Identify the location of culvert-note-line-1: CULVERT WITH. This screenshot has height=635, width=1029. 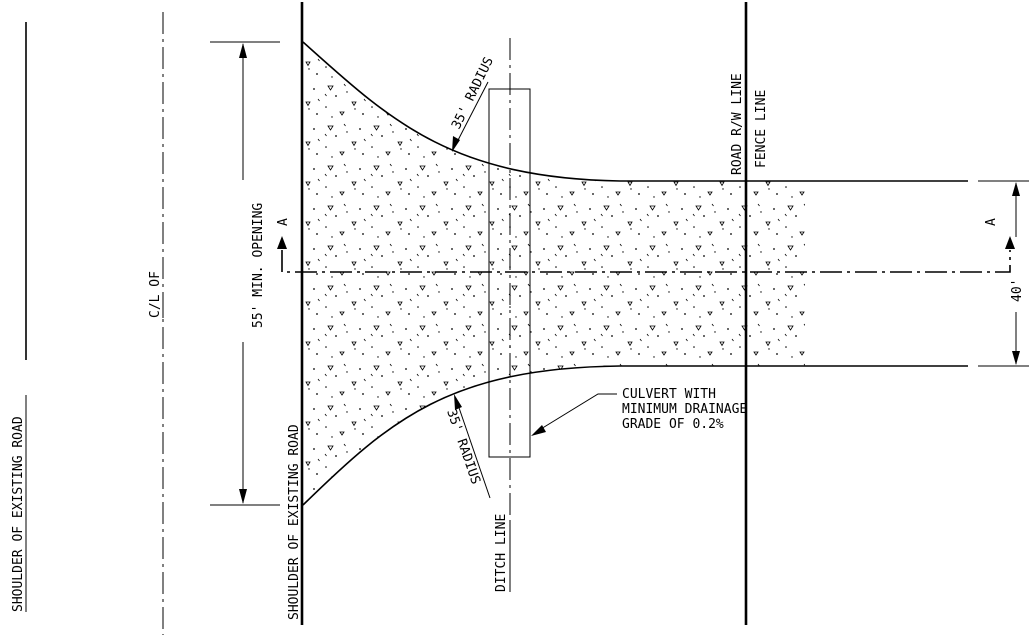
(669, 394).